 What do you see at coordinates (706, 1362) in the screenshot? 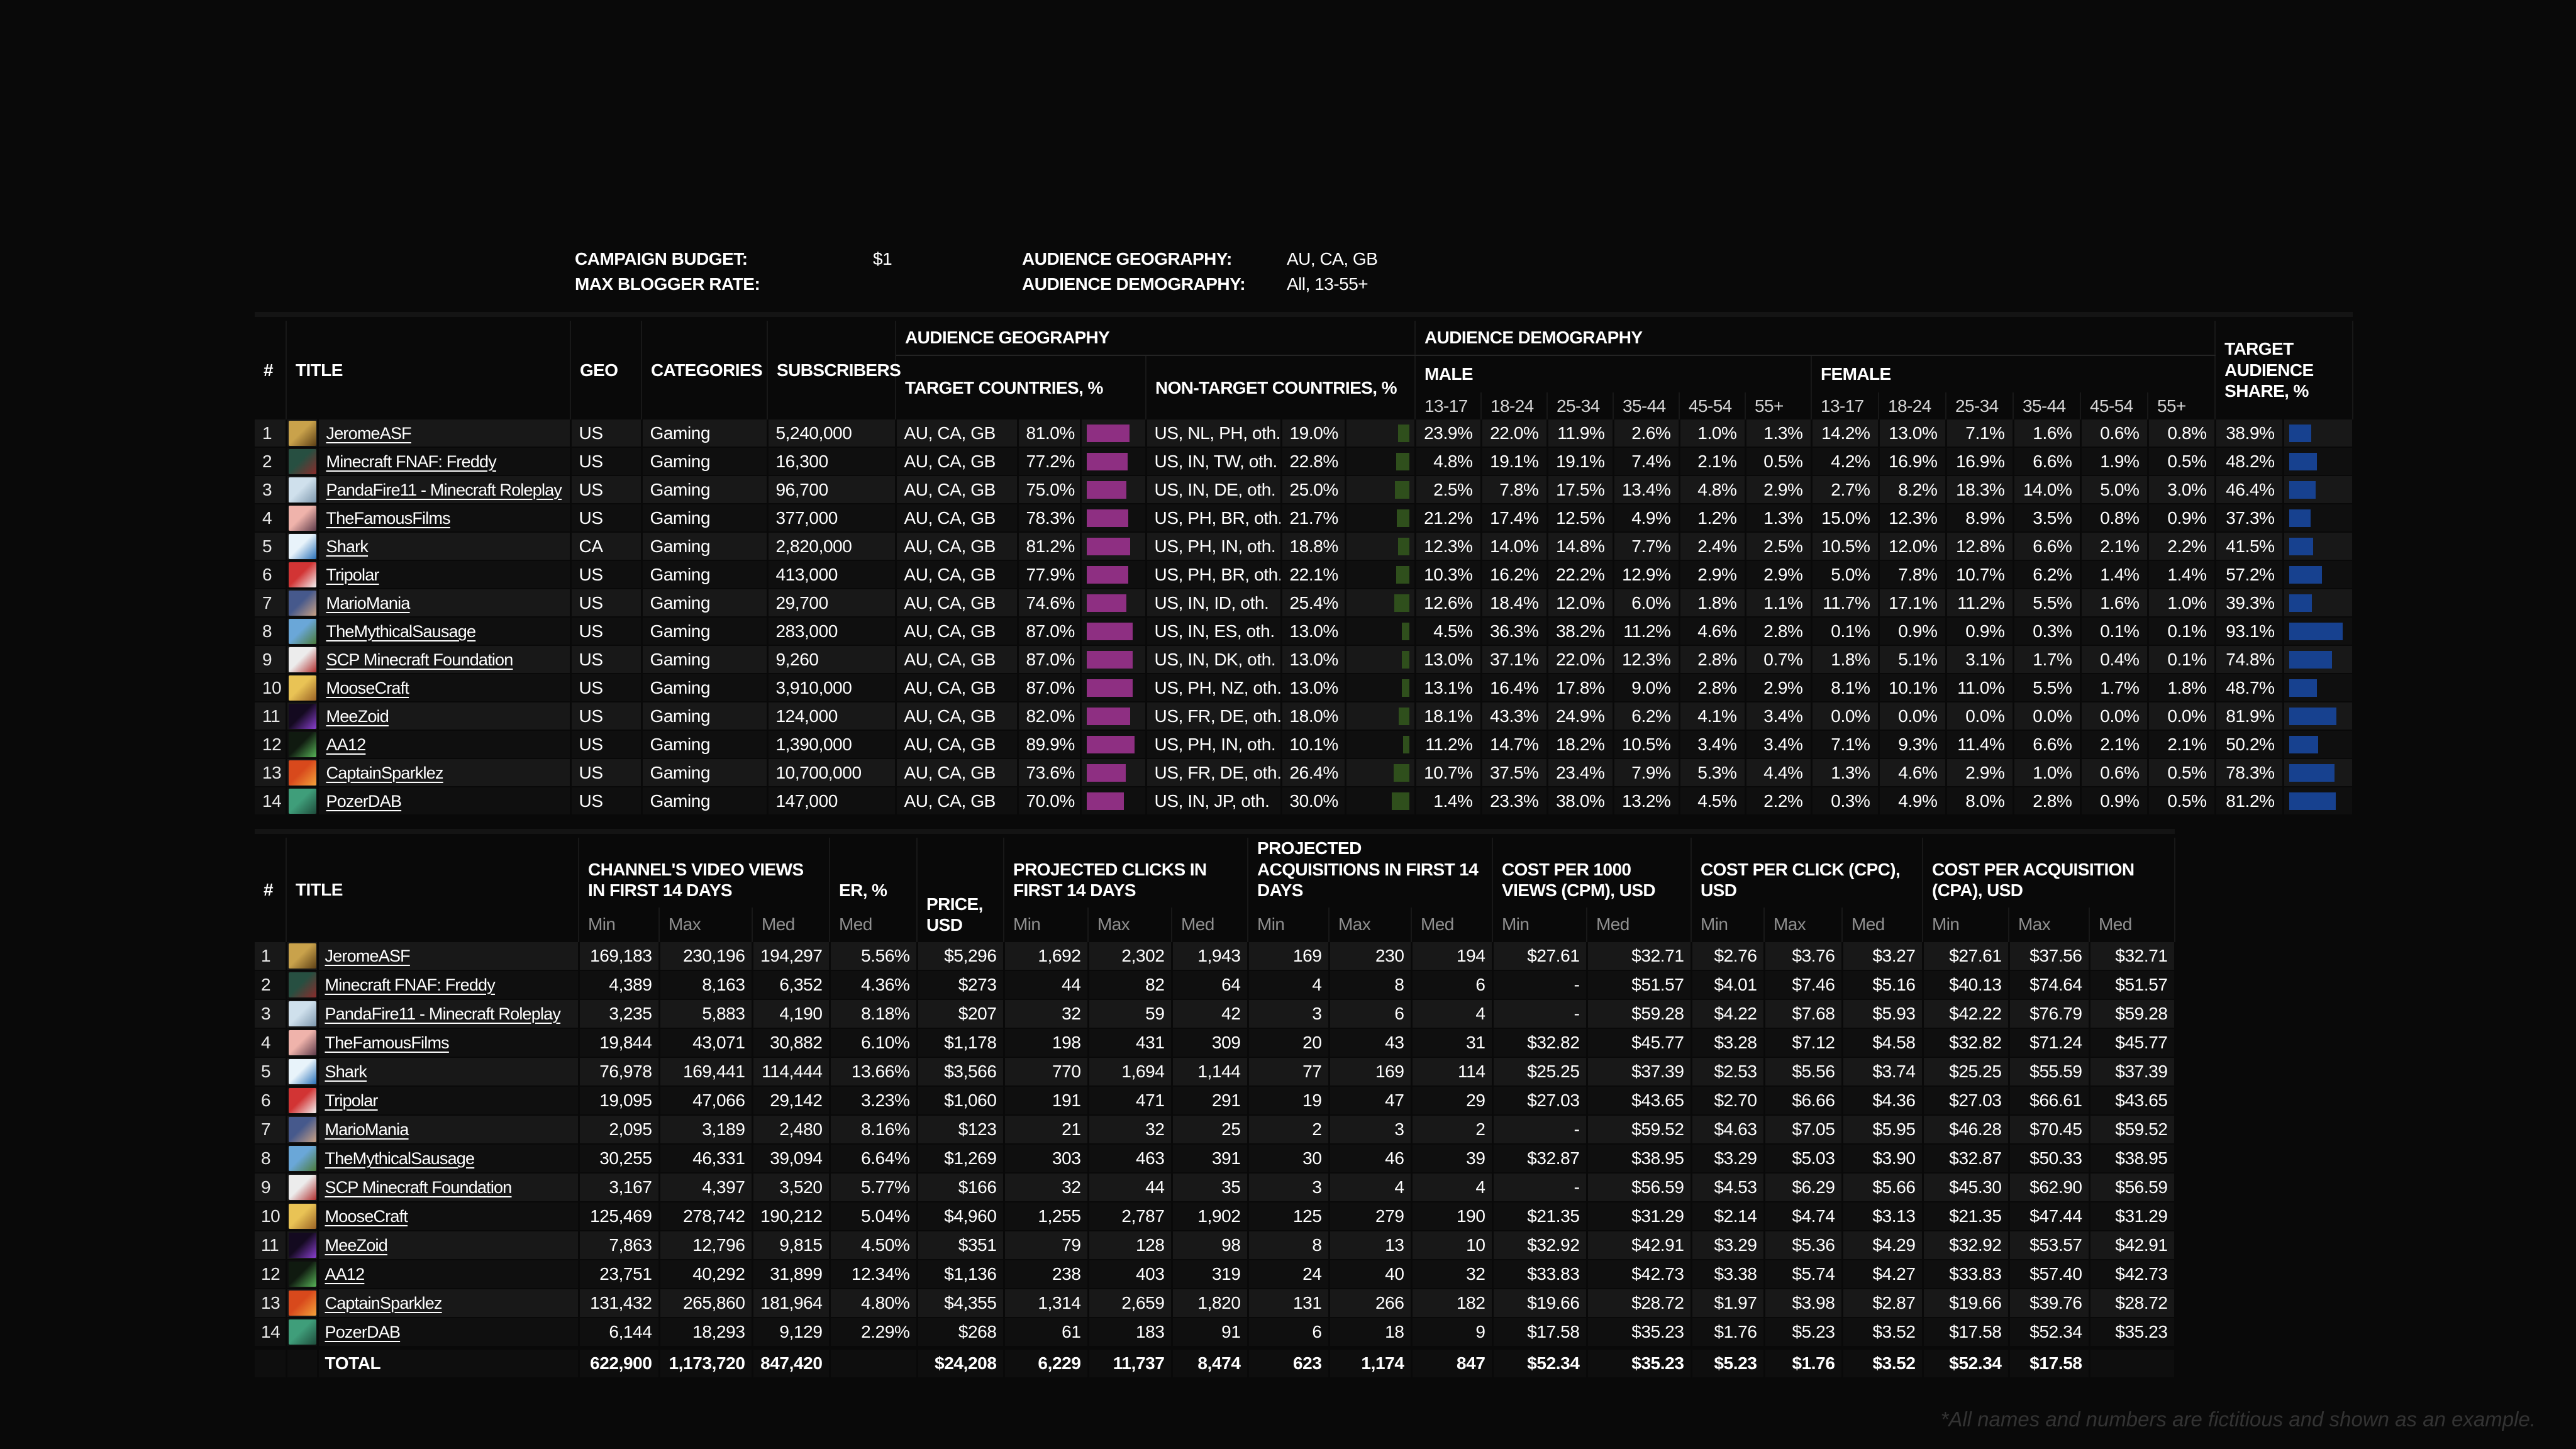
I see `total-views-max: 1,173,720` at bounding box center [706, 1362].